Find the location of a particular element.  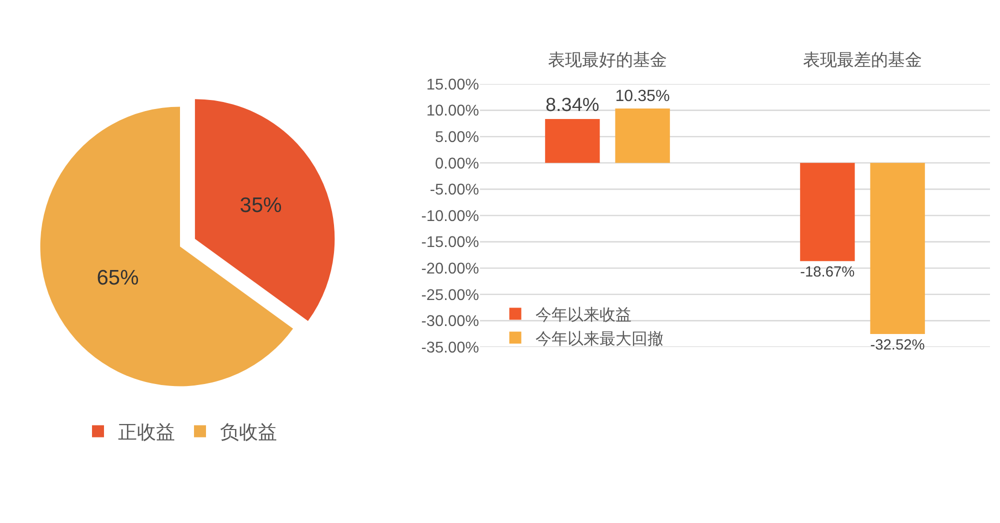

data-label: 65% is located at coordinates (117, 278).